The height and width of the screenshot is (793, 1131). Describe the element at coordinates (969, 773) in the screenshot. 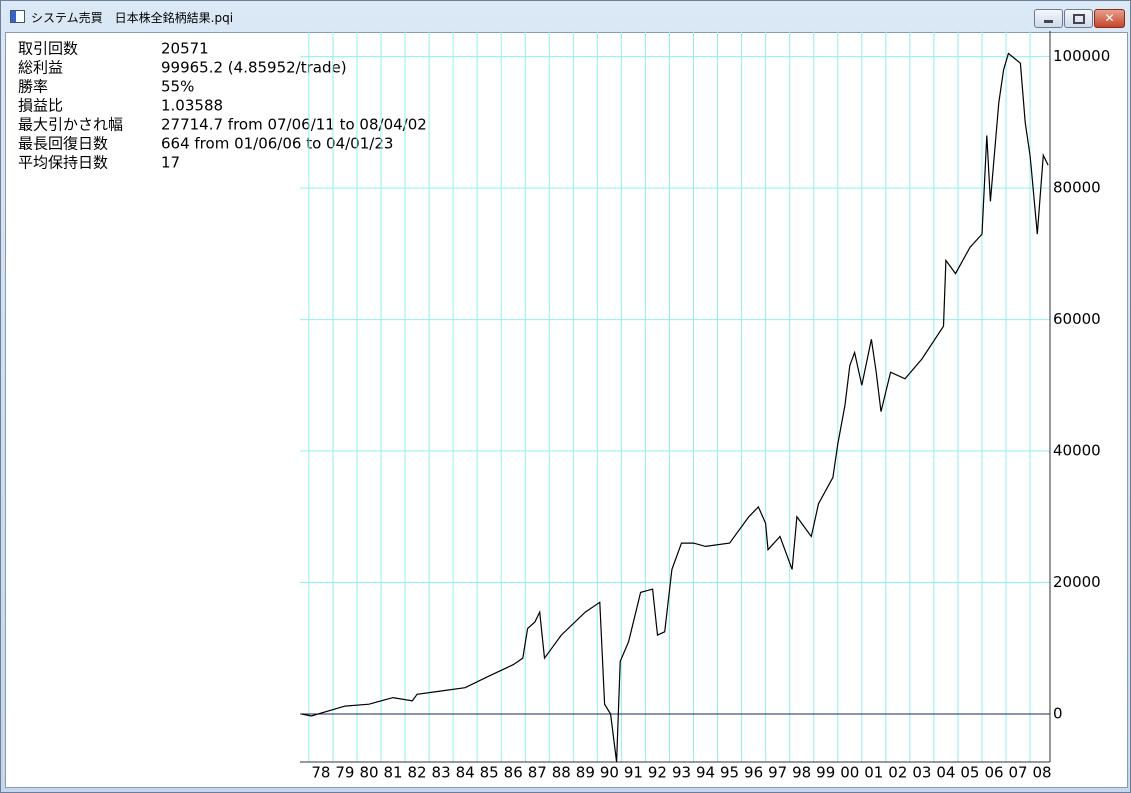

I see `x-tick-label: 05` at that location.